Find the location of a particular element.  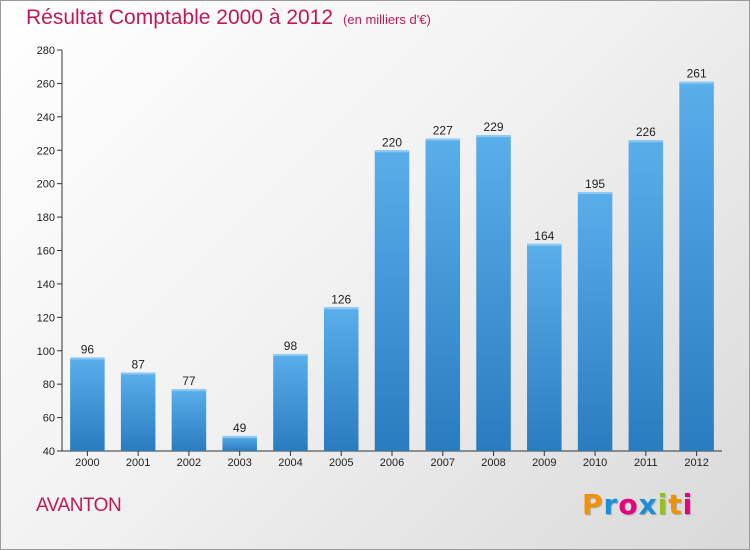

bar-value-label: 98 is located at coordinates (291, 346).